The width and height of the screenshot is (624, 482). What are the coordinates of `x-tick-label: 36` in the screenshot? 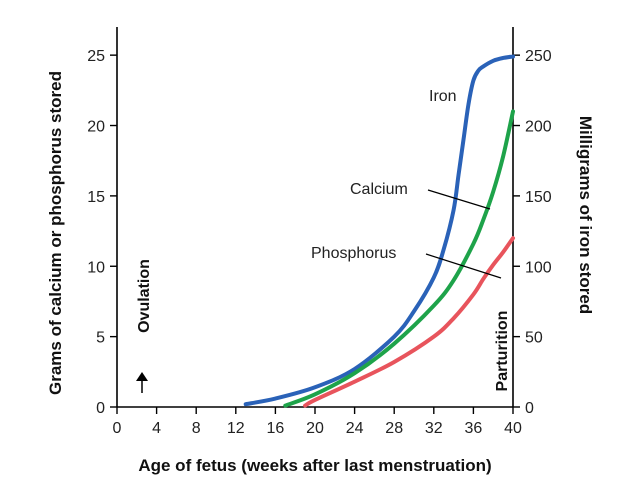 It's located at (474, 428).